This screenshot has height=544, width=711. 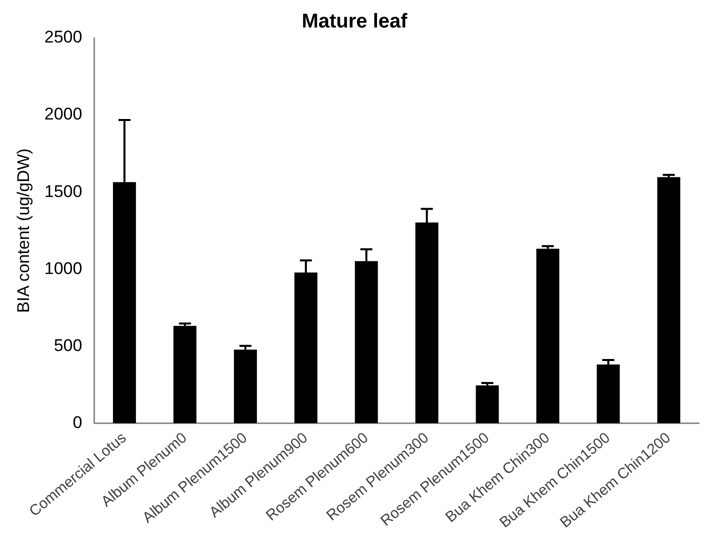 What do you see at coordinates (355, 21) in the screenshot?
I see `chart-title: Mature leaf` at bounding box center [355, 21].